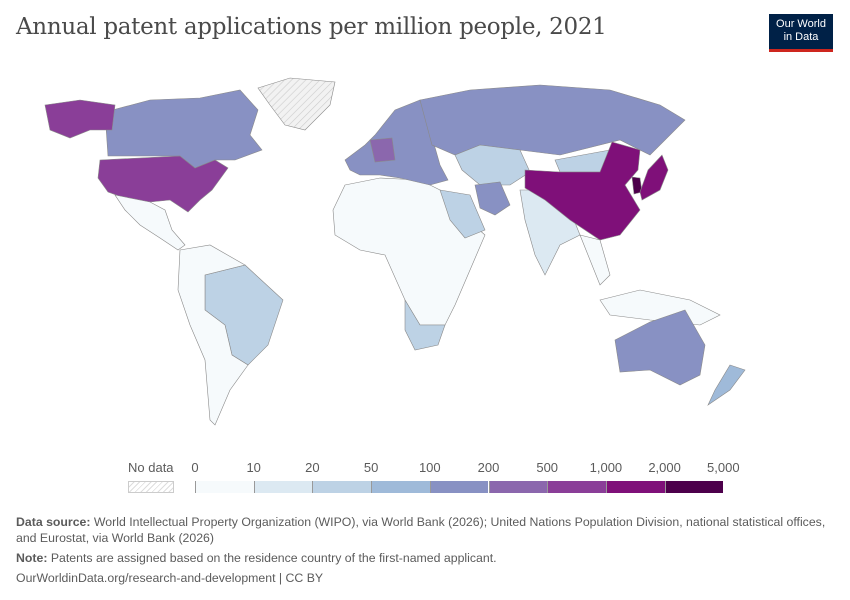 This screenshot has width=850, height=600. I want to click on region-southeast-asia, so click(650, 280).